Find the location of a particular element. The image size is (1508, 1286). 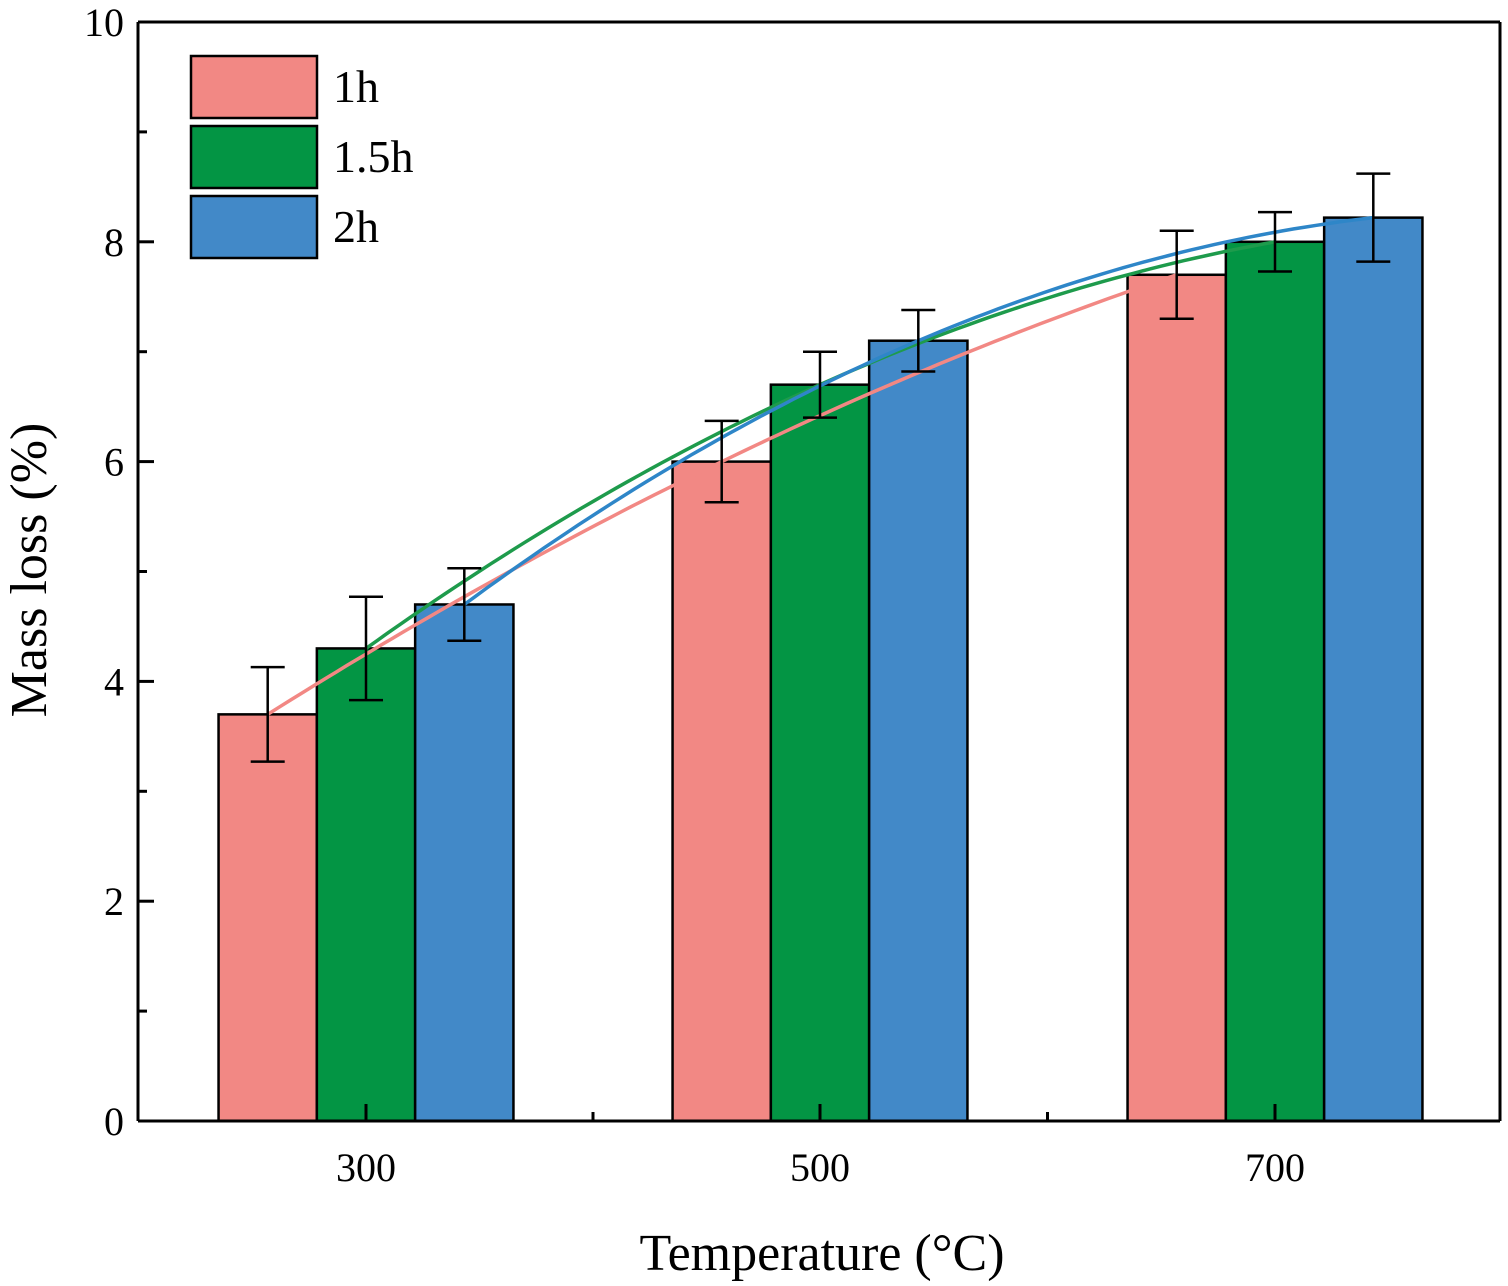

legend-label: 2h is located at coordinates (356, 226).